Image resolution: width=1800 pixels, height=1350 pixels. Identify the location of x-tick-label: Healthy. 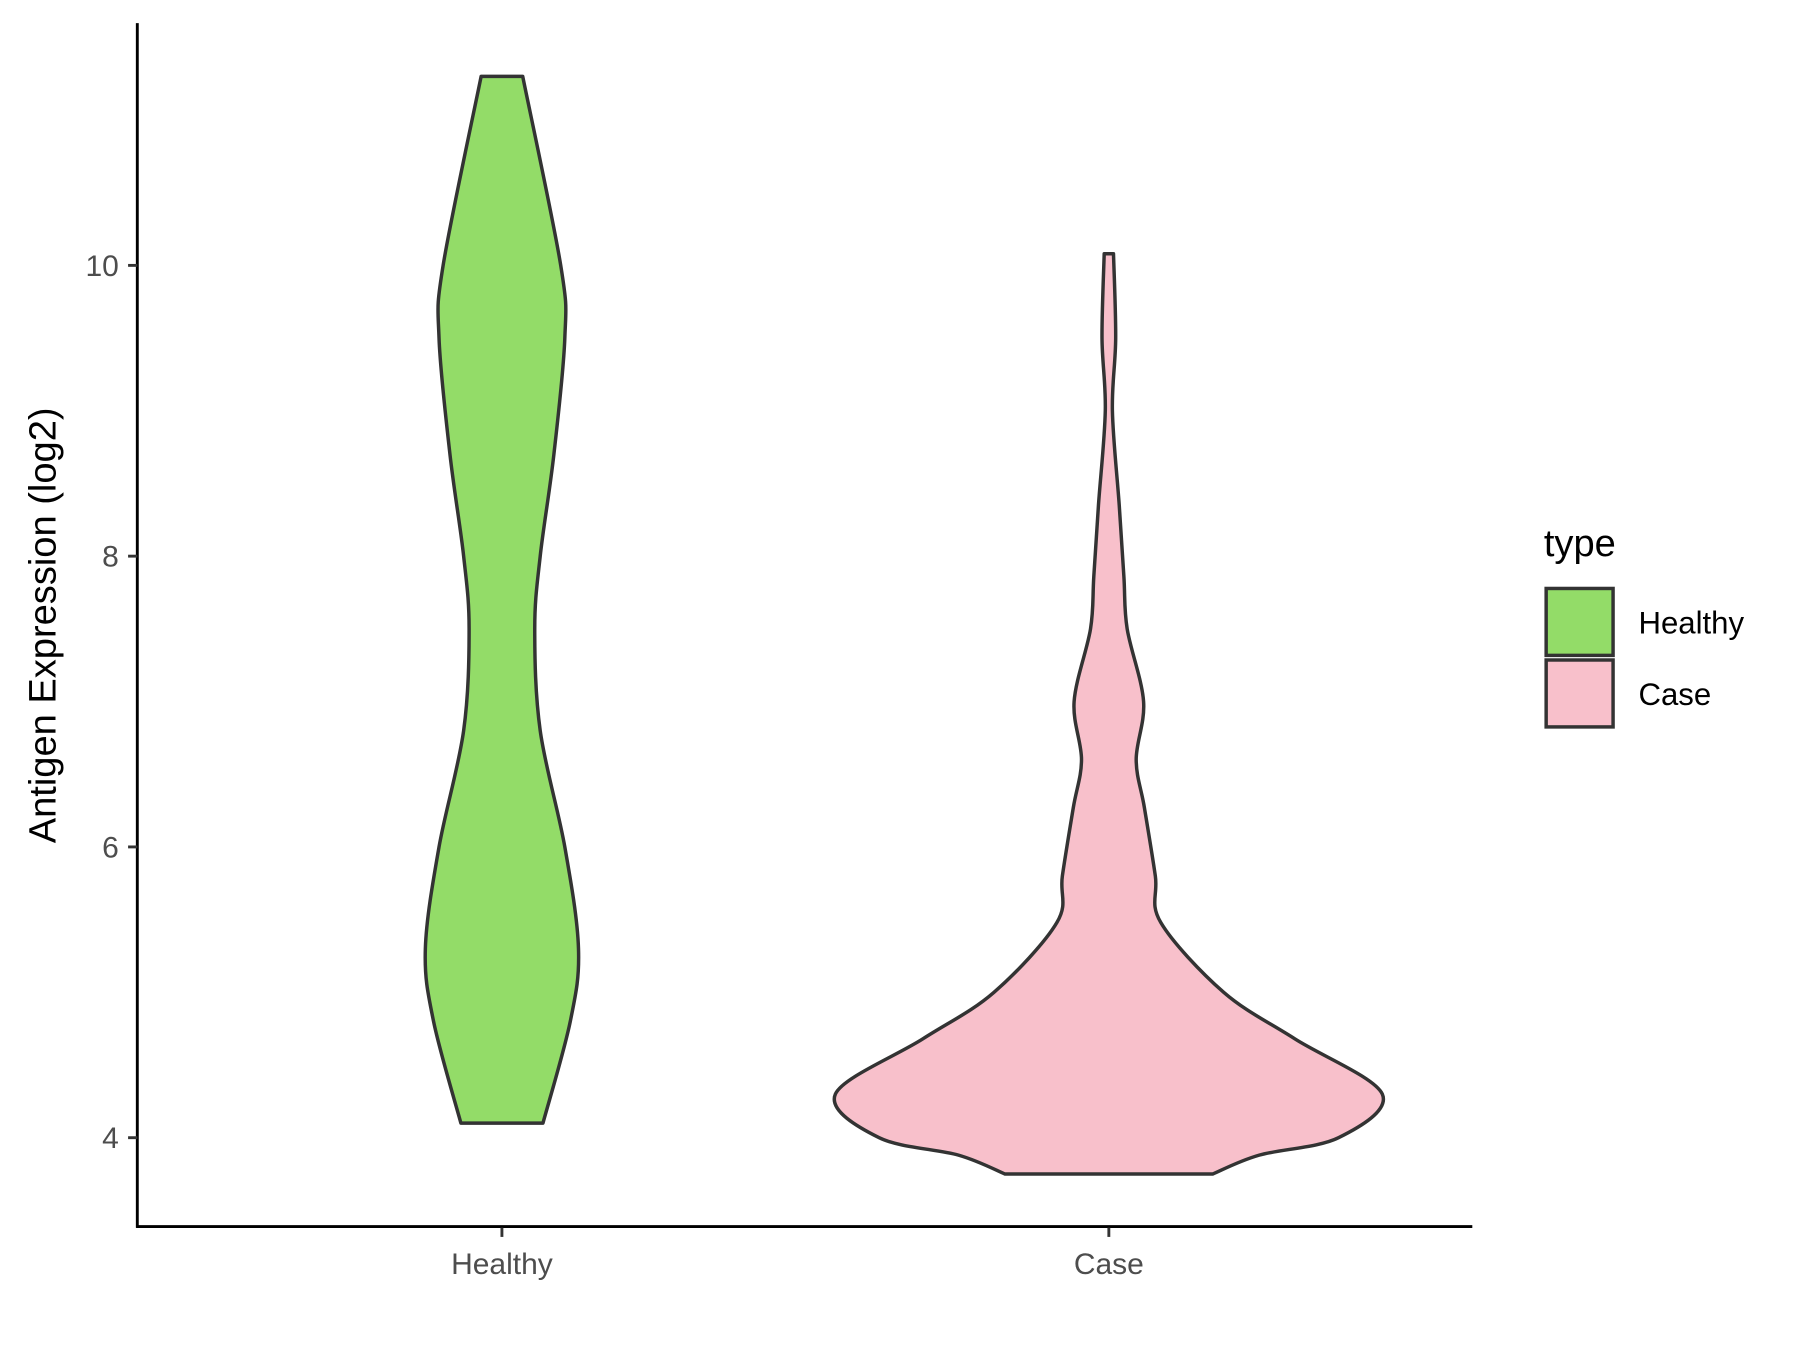
(502, 1264).